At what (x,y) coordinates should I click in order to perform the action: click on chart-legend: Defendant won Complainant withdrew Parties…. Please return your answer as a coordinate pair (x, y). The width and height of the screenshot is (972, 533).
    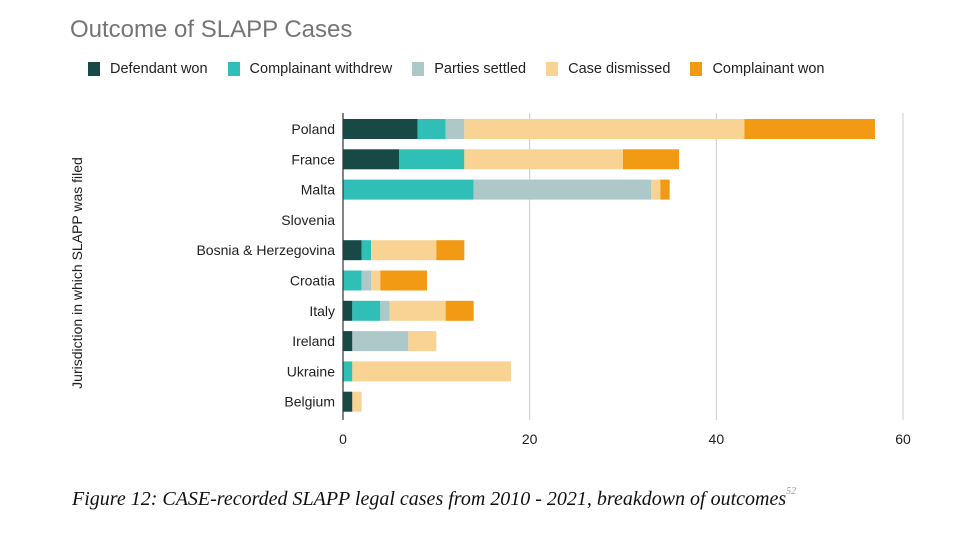
    Looking at the image, I should click on (466, 69).